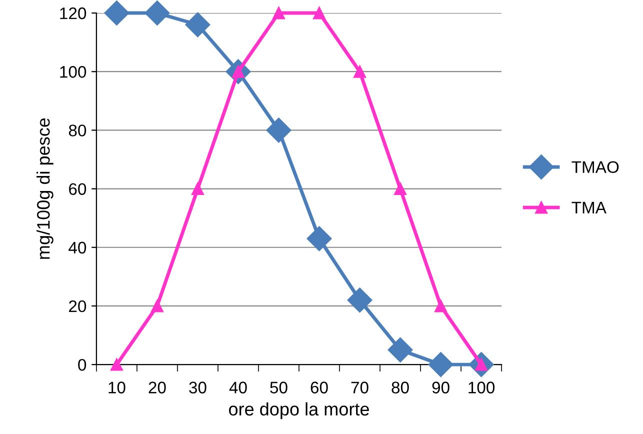  Describe the element at coordinates (319, 388) in the screenshot. I see `x-tick-label: 60` at that location.